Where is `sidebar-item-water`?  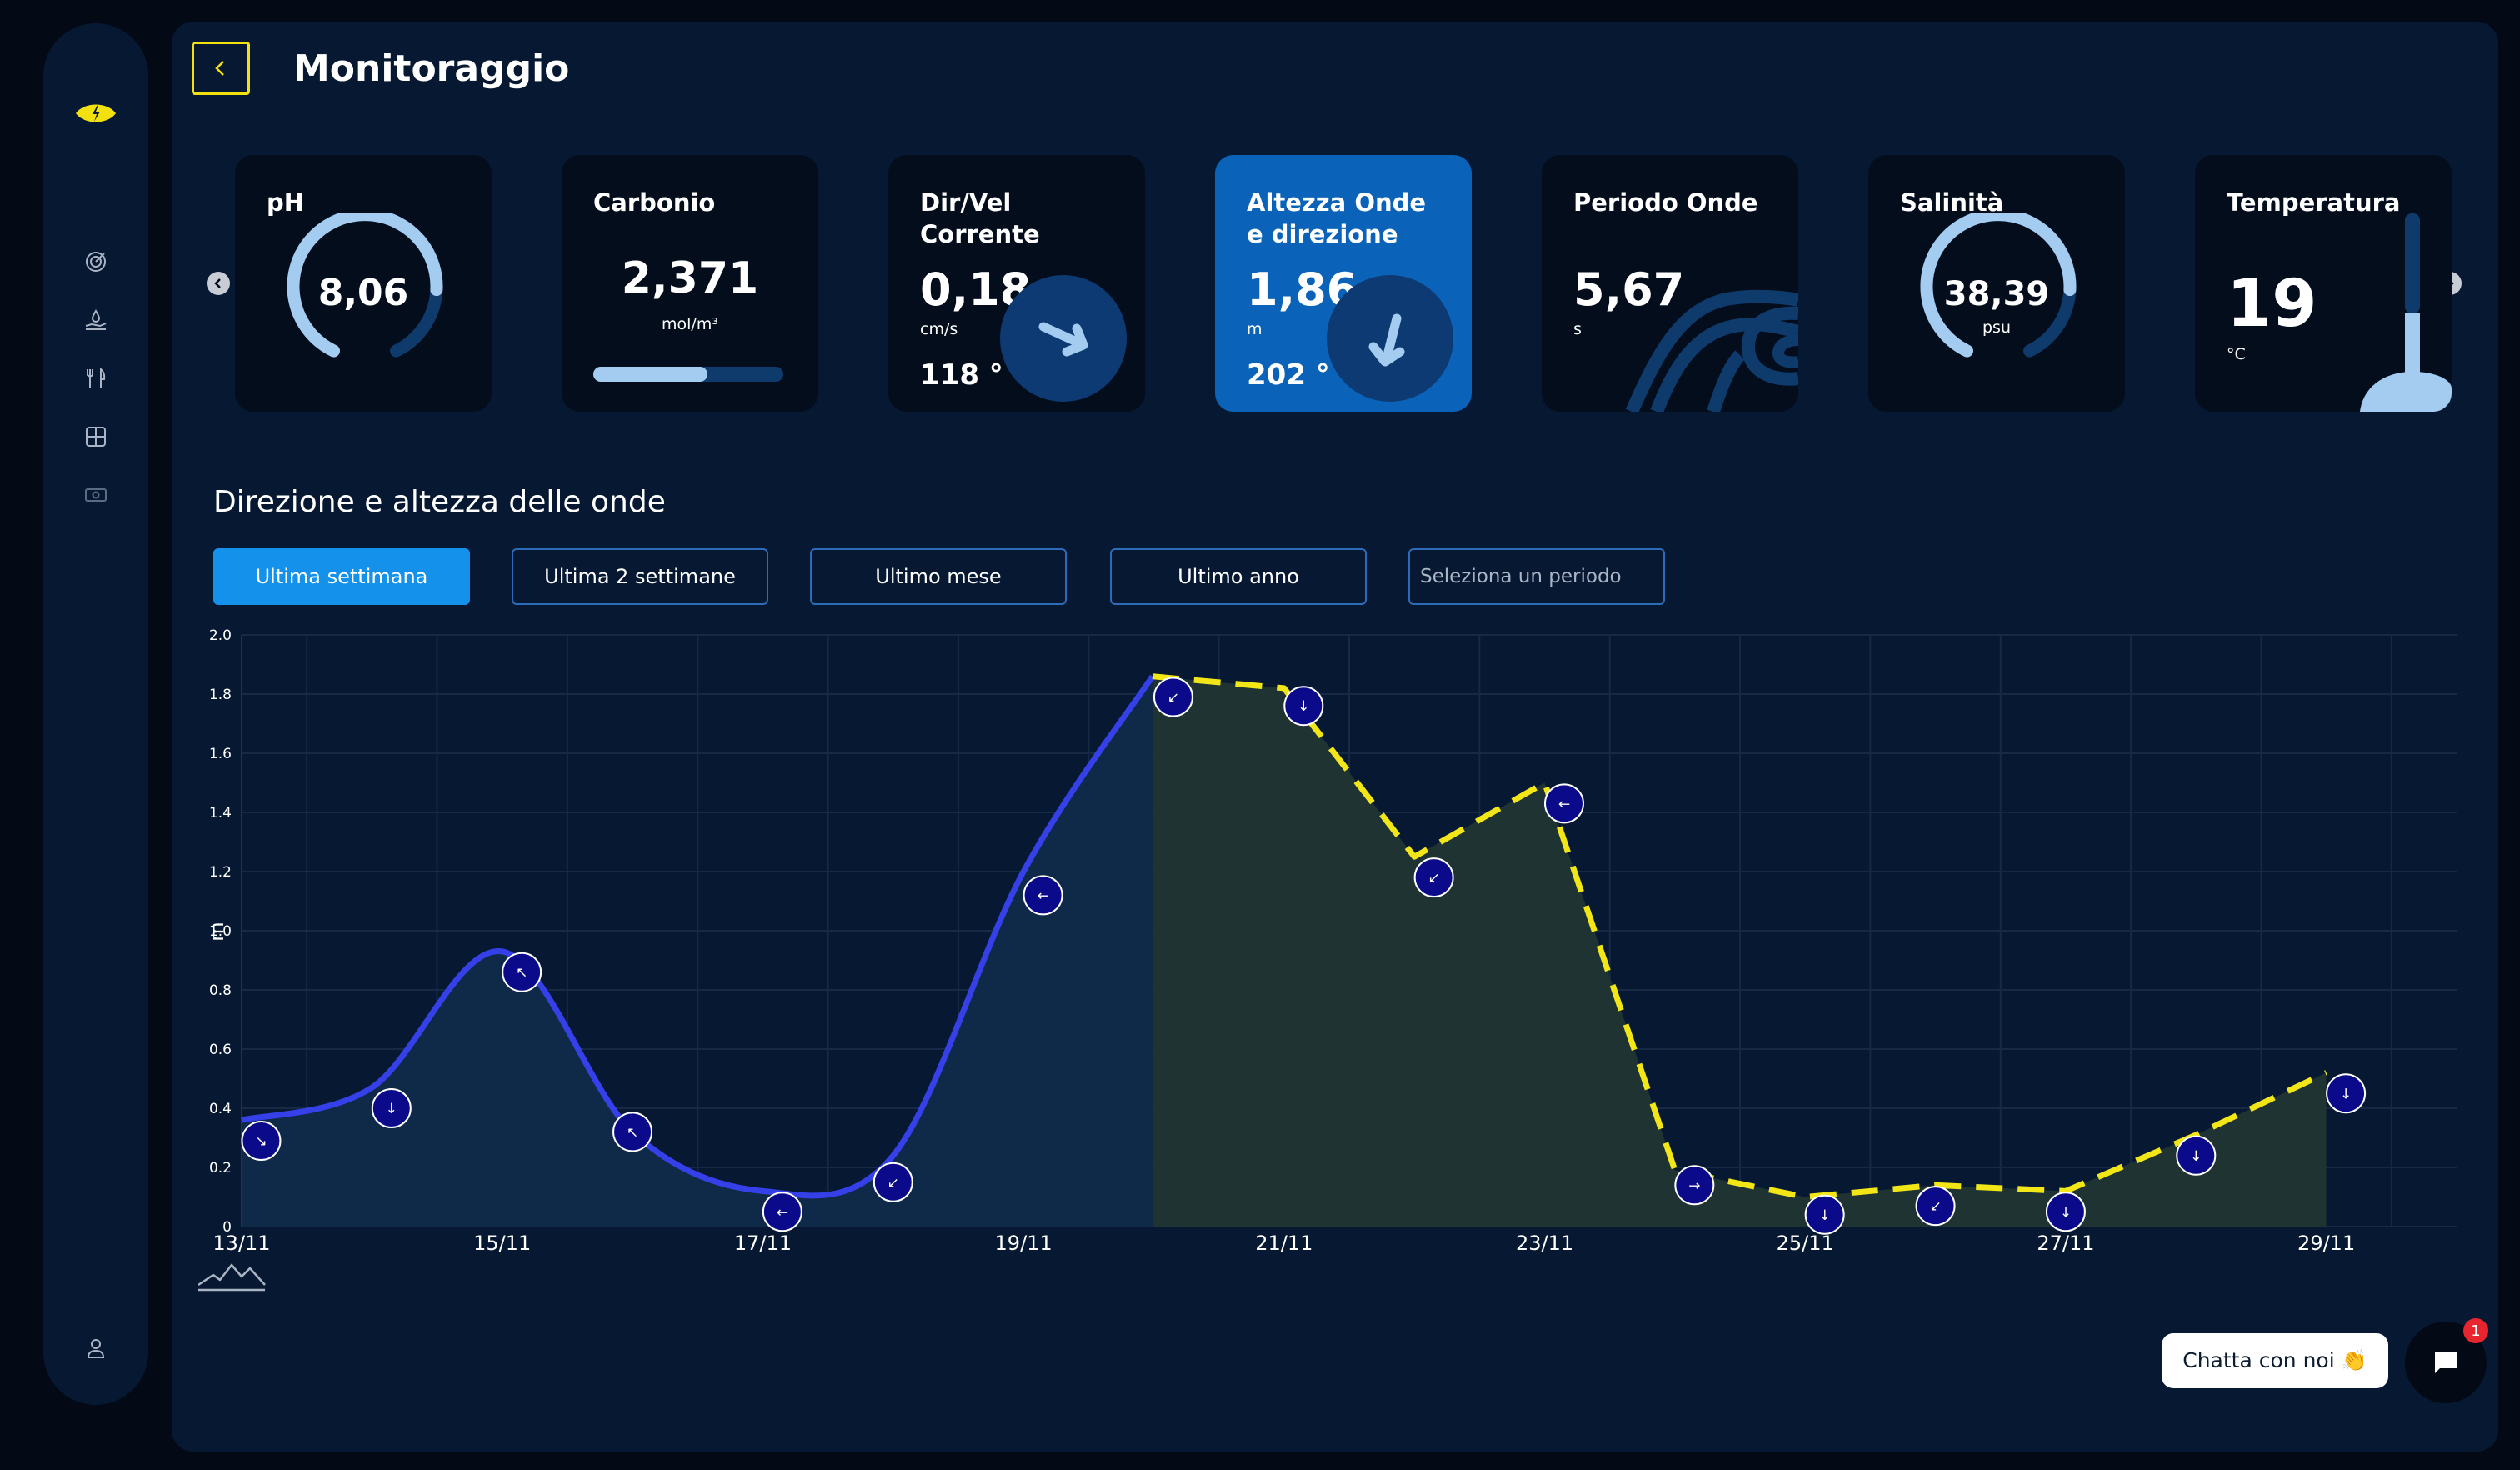
sidebar-item-water is located at coordinates (95, 320).